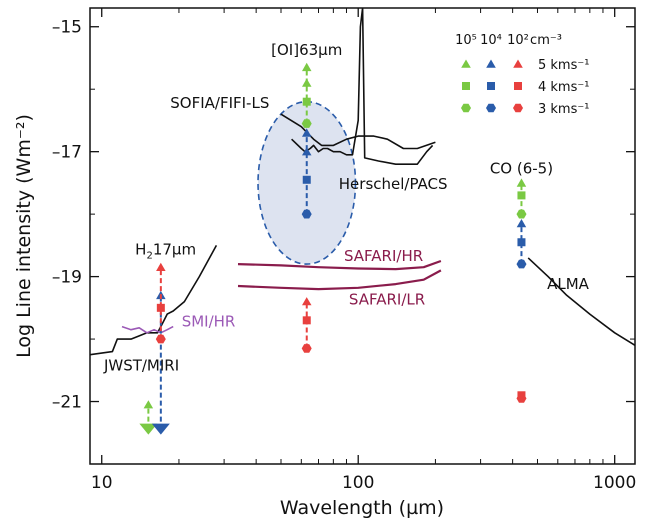  Describe the element at coordinates (219, 103) in the screenshot. I see `instrument-label: SOFIA/FIFI-LS` at that location.